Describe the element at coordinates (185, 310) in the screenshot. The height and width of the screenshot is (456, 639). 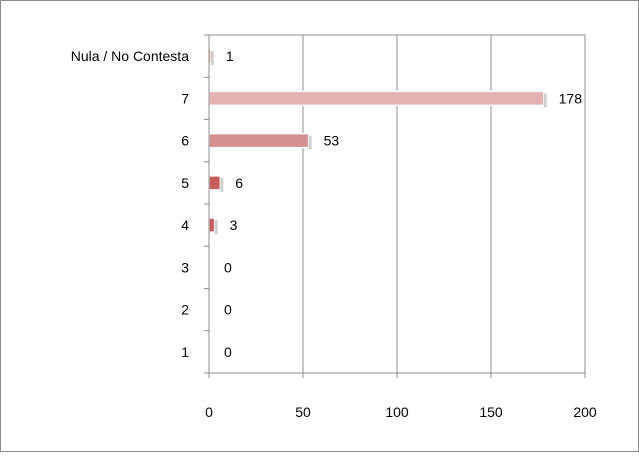
I see `category-label: 2` at that location.